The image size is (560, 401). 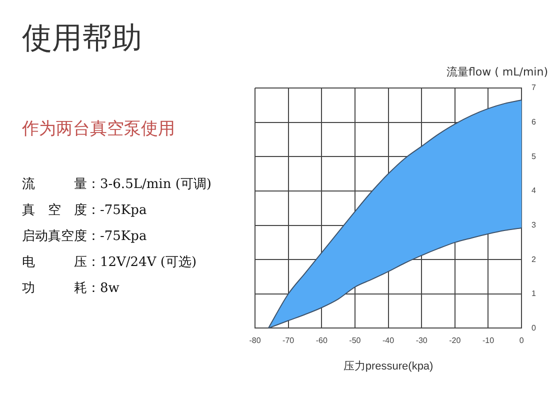 What do you see at coordinates (534, 293) in the screenshot?
I see `y-tick-label: 1` at bounding box center [534, 293].